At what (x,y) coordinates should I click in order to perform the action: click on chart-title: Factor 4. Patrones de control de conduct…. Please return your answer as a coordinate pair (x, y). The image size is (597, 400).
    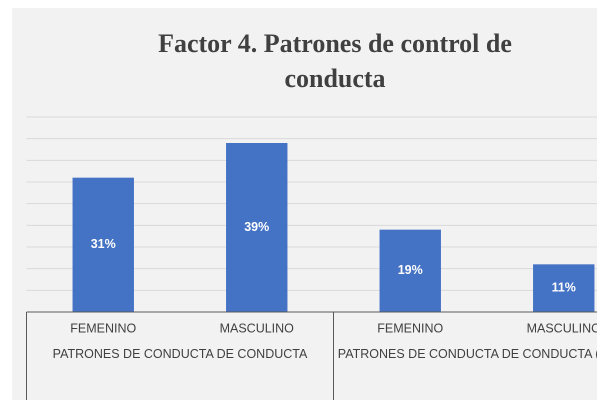
    Looking at the image, I should click on (335, 61).